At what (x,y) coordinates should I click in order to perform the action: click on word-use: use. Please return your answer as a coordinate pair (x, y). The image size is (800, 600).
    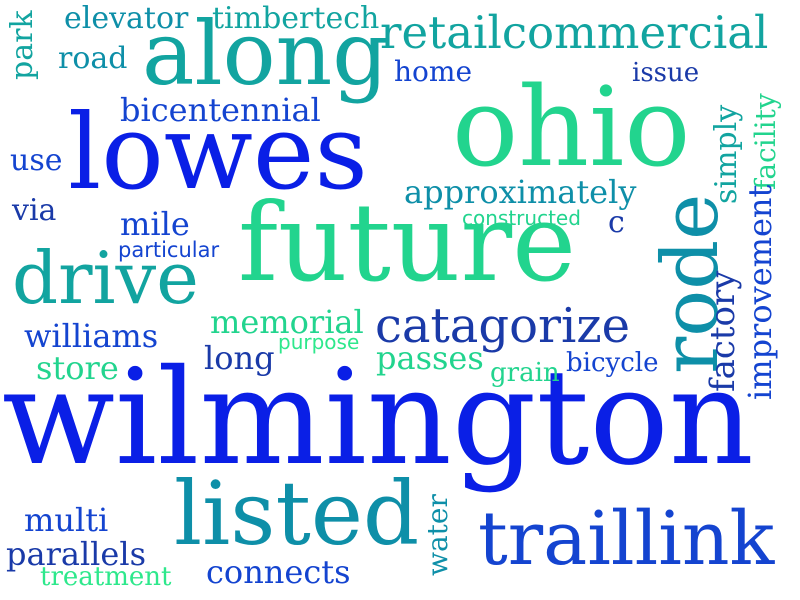
    Looking at the image, I should click on (36, 160).